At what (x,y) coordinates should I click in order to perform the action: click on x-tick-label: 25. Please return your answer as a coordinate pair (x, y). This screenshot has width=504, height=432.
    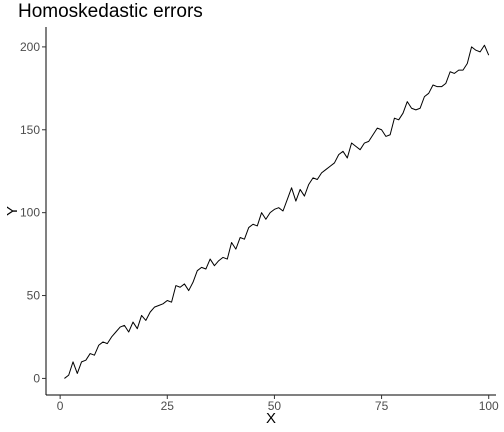
    Looking at the image, I should click on (168, 406).